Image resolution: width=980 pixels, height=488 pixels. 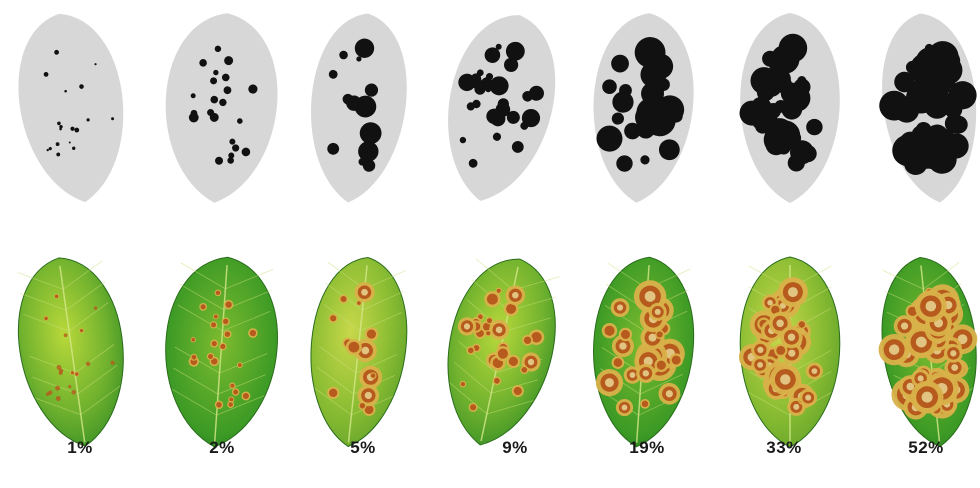 What do you see at coordinates (647, 447) in the screenshot?
I see `severity-label-19: 19%` at bounding box center [647, 447].